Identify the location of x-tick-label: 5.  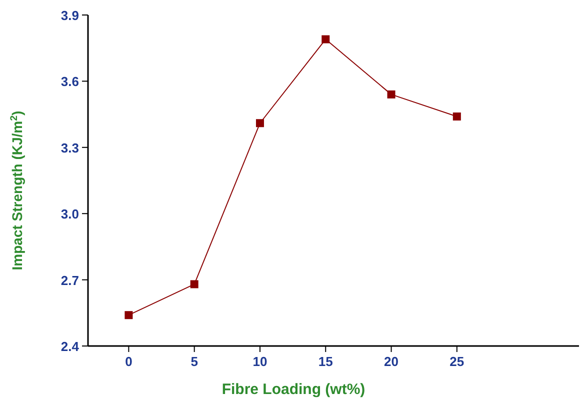
(194, 361).